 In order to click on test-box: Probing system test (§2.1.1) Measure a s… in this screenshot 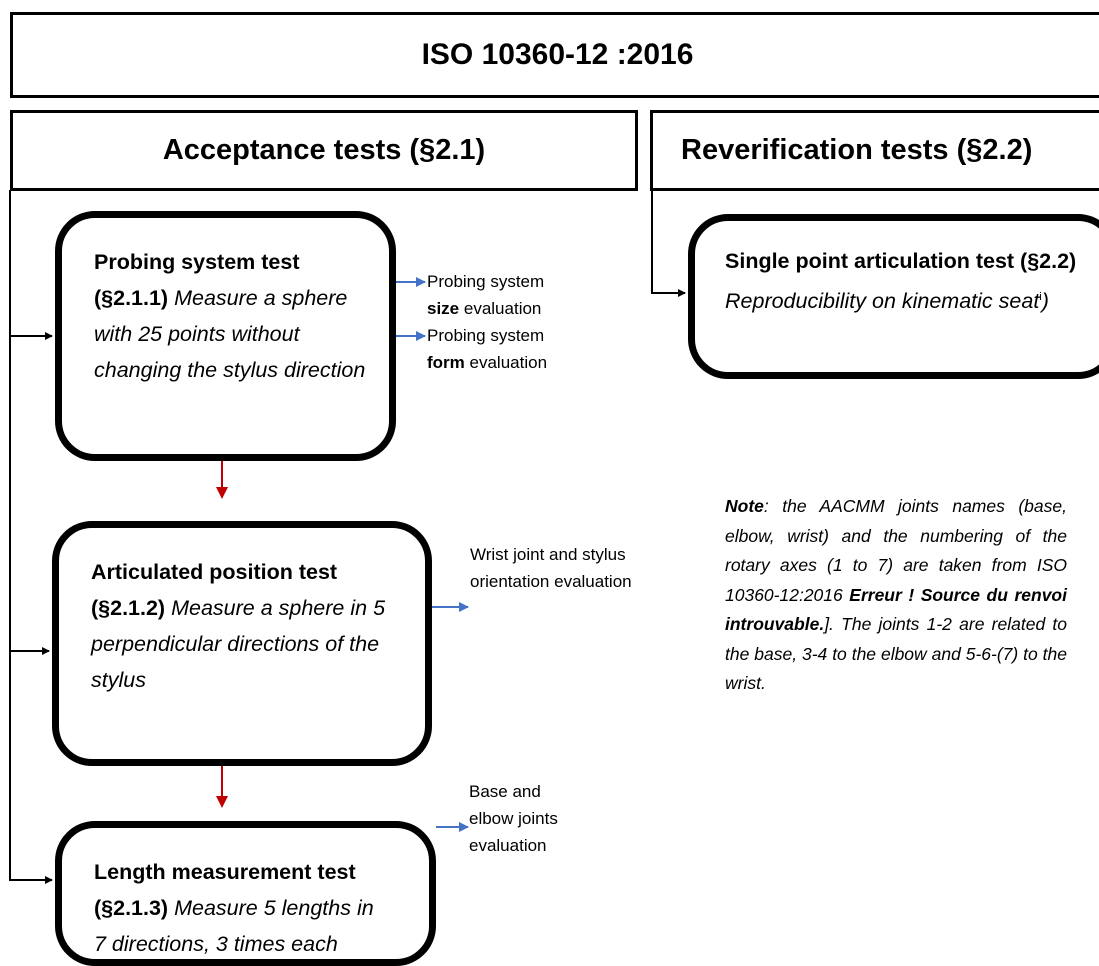, I will do `click(225, 336)`.